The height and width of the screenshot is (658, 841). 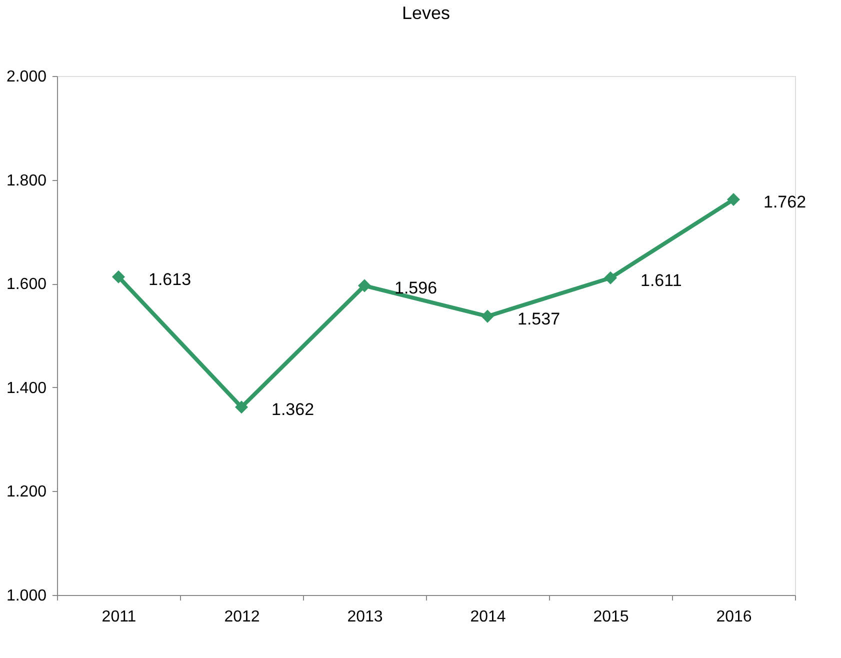 What do you see at coordinates (539, 318) in the screenshot?
I see `data-label: 1.537` at bounding box center [539, 318].